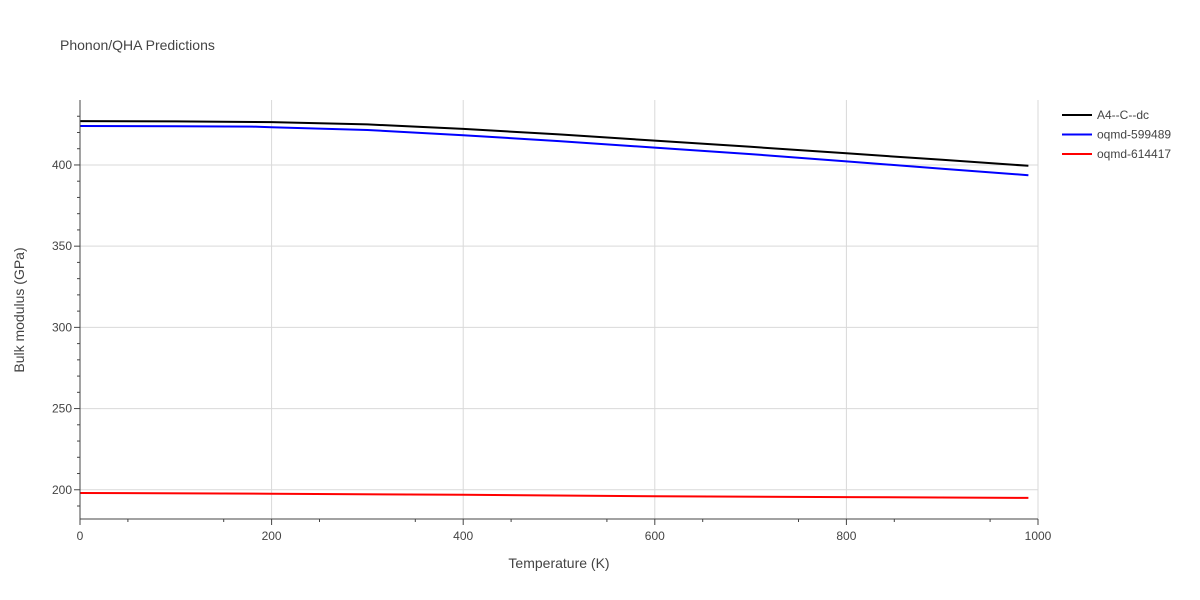 This screenshot has height=600, width=1200. Describe the element at coordinates (137, 45) in the screenshot. I see `chart-title: Phonon/QHA Predictions` at that location.